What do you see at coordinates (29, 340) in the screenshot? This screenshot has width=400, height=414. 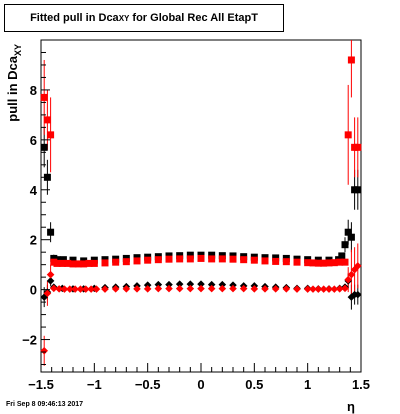 I see `y-tick-label: −2` at bounding box center [29, 340].